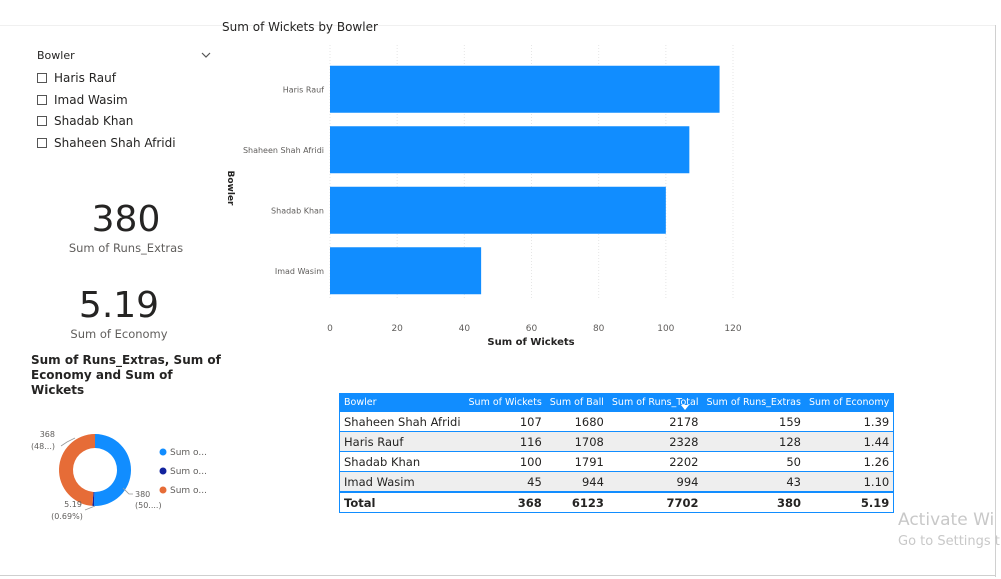 The width and height of the screenshot is (1001, 579). I want to click on slicer-item-label: Haris Rauf, so click(85, 77).